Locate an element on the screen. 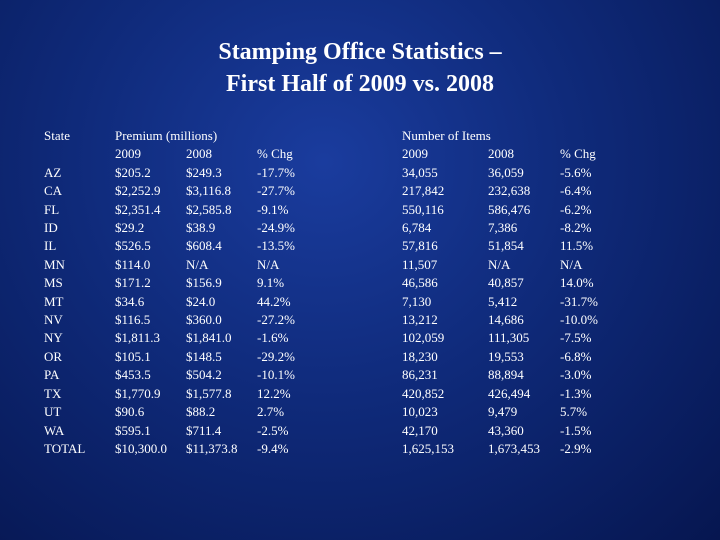 Image resolution: width=720 pixels, height=540 pixels. premium-2008-cell: $148.5 is located at coordinates (204, 356).